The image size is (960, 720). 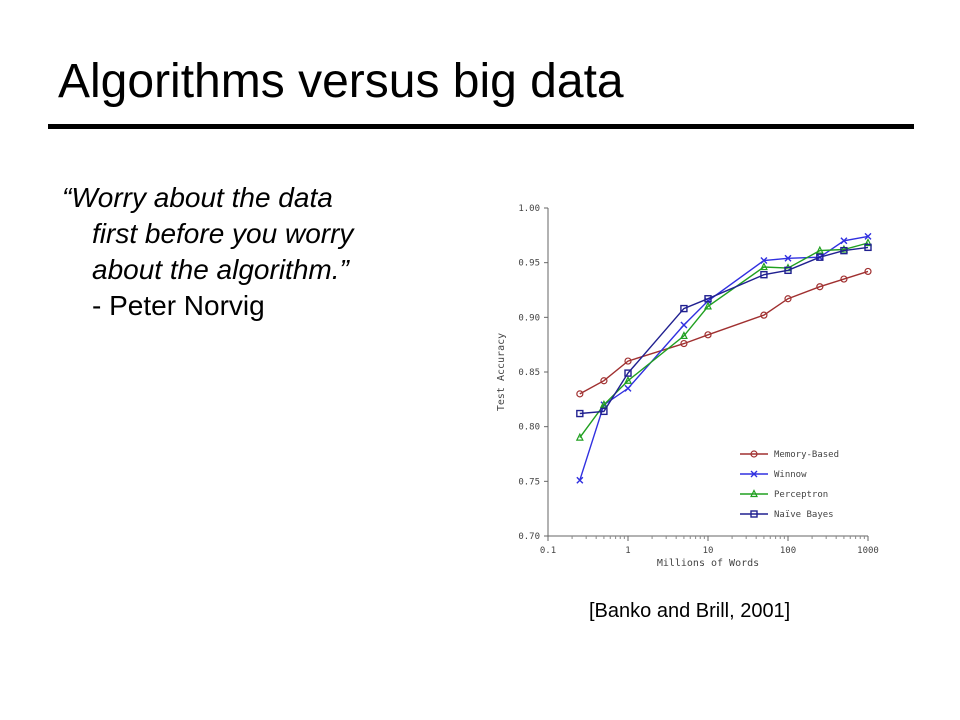 What do you see at coordinates (627, 551) in the screenshot?
I see `x-tick-label: 1` at bounding box center [627, 551].